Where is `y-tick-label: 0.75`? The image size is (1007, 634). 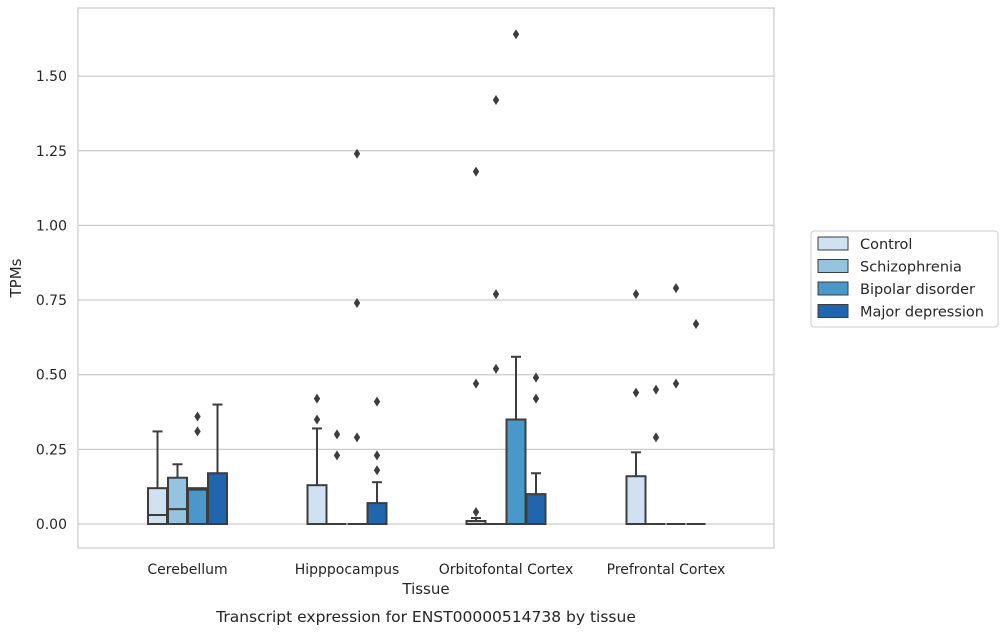
y-tick-label: 0.75 is located at coordinates (51, 301).